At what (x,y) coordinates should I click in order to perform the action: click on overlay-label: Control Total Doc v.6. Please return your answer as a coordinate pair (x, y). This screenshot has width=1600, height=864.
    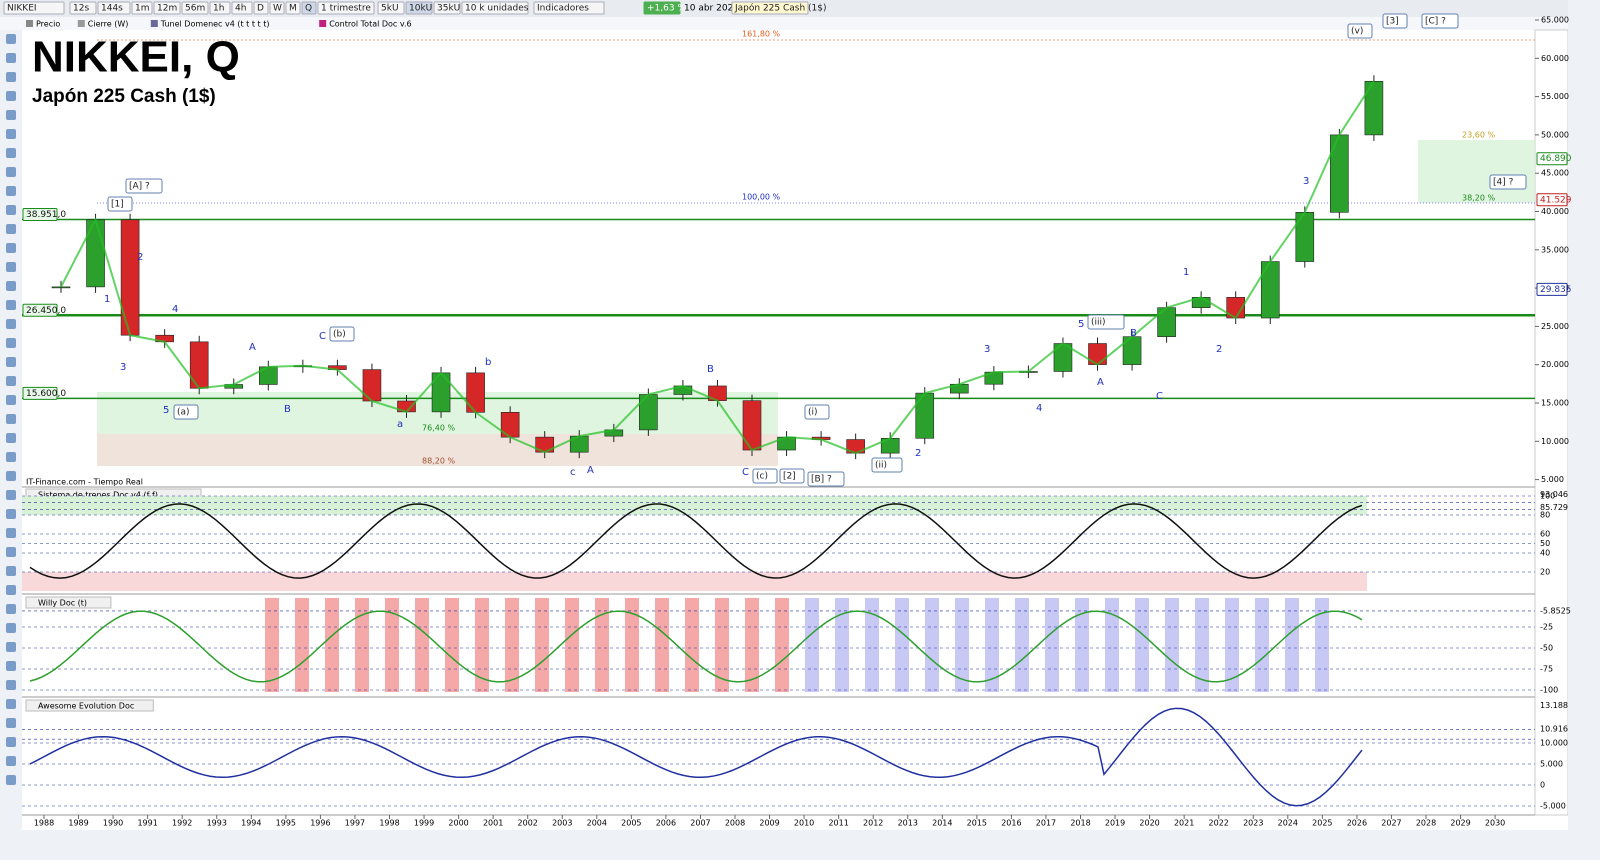
    Looking at the image, I should click on (370, 24).